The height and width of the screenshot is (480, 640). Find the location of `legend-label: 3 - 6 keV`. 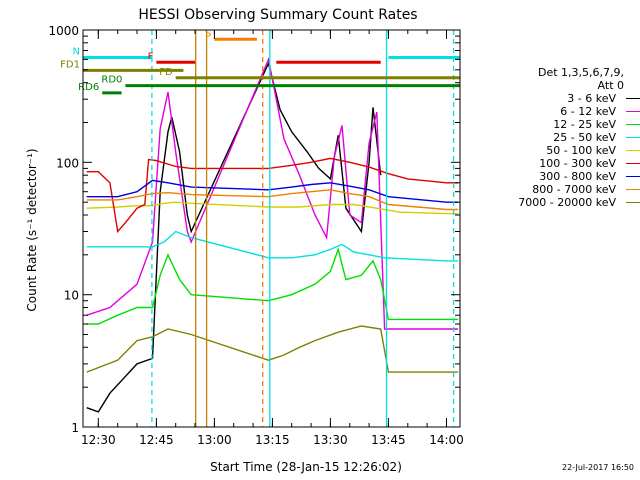

legend-label: 3 - 6 keV is located at coordinates (591, 98).